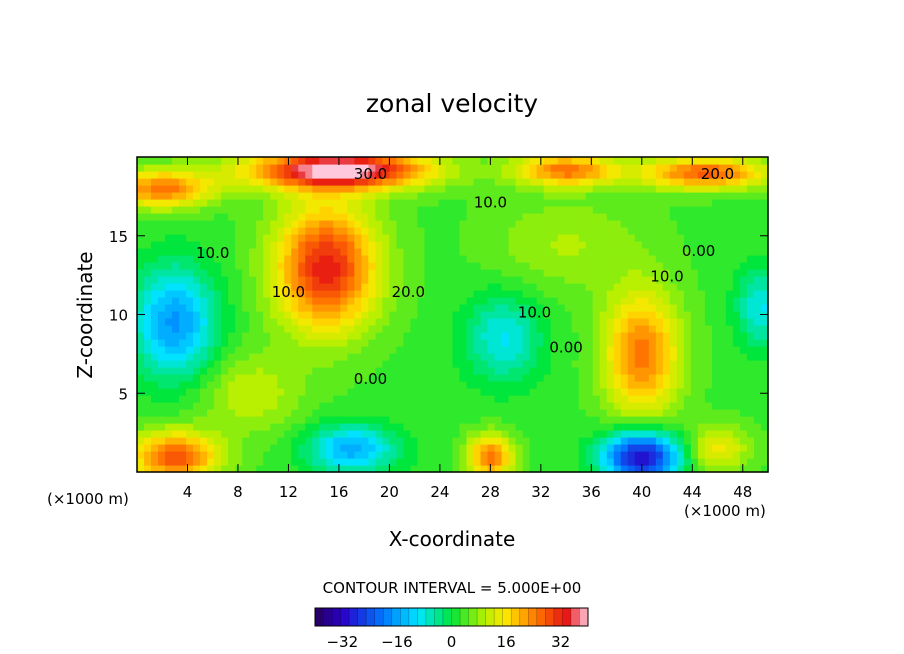 The width and height of the screenshot is (904, 654). Describe the element at coordinates (451, 617) in the screenshot. I see `colorbar-cells` at that location.